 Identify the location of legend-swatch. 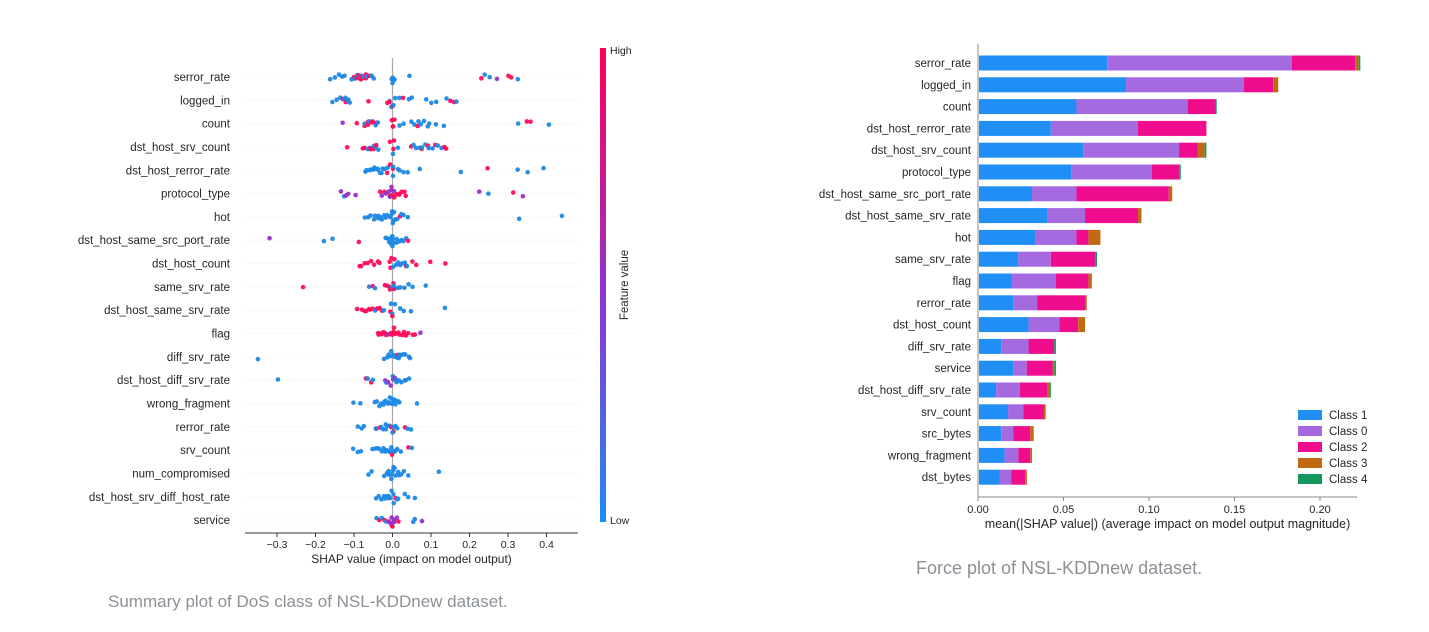
(1310, 463).